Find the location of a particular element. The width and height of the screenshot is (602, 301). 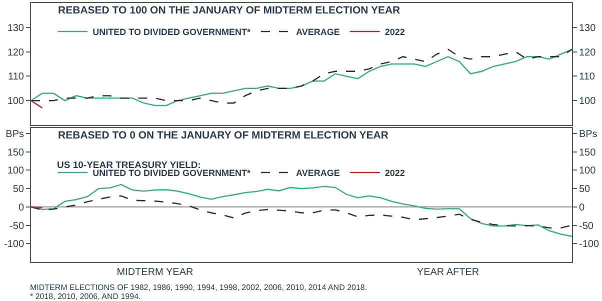

line-series is located at coordinates (301, 212).